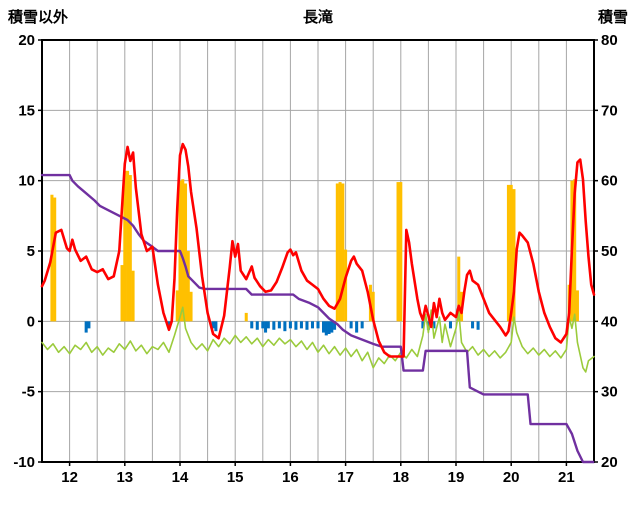 This screenshot has width=636, height=506. What do you see at coordinates (456, 477) in the screenshot?
I see `svg-text: 19` at bounding box center [456, 477].